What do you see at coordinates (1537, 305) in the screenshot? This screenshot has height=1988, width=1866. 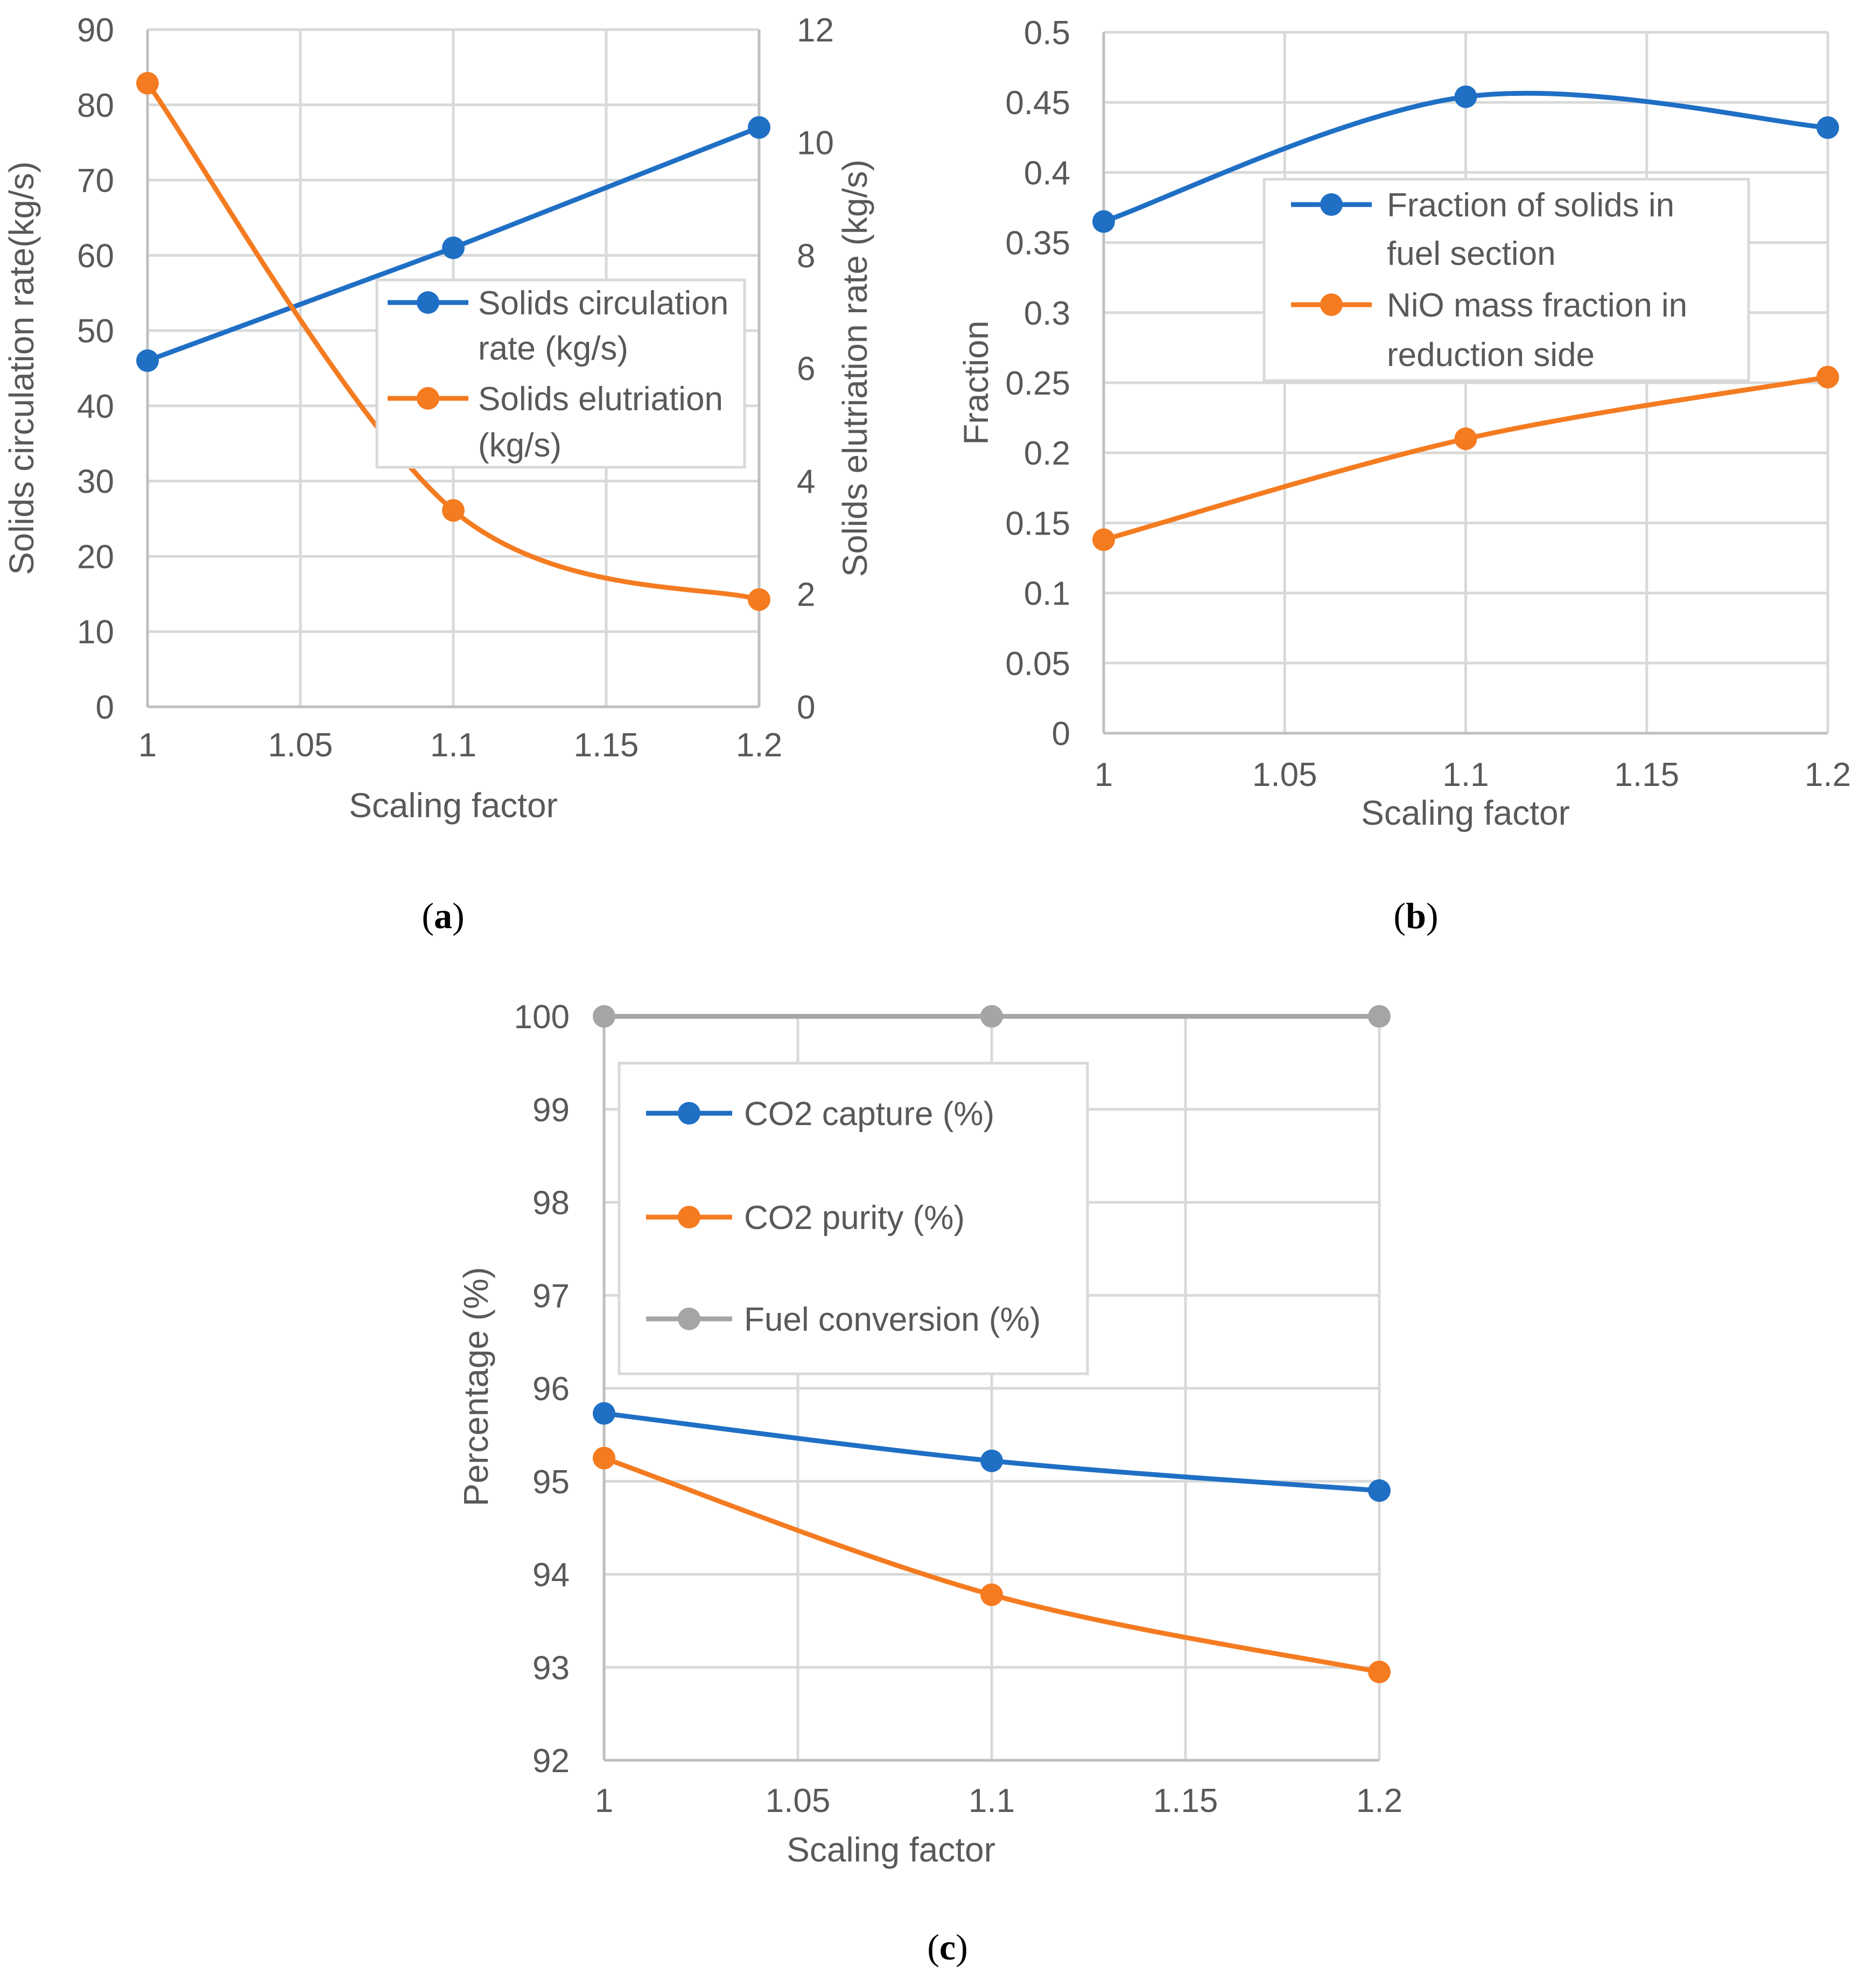 I see `legend-label: NiO mass fraction in` at bounding box center [1537, 305].